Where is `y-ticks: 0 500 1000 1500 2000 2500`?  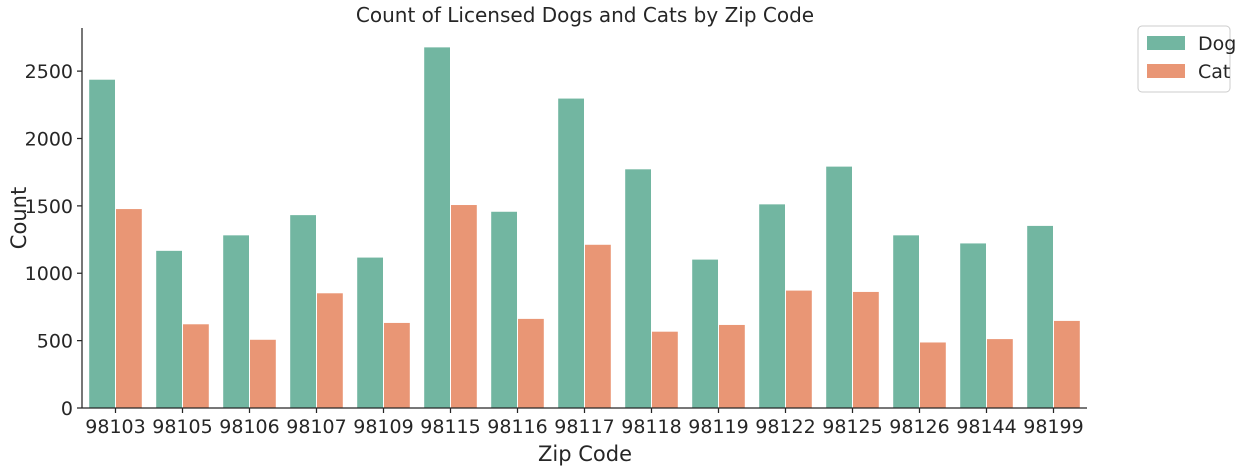
y-ticks: 0 500 1000 1500 2000 2500 is located at coordinates (53, 240).